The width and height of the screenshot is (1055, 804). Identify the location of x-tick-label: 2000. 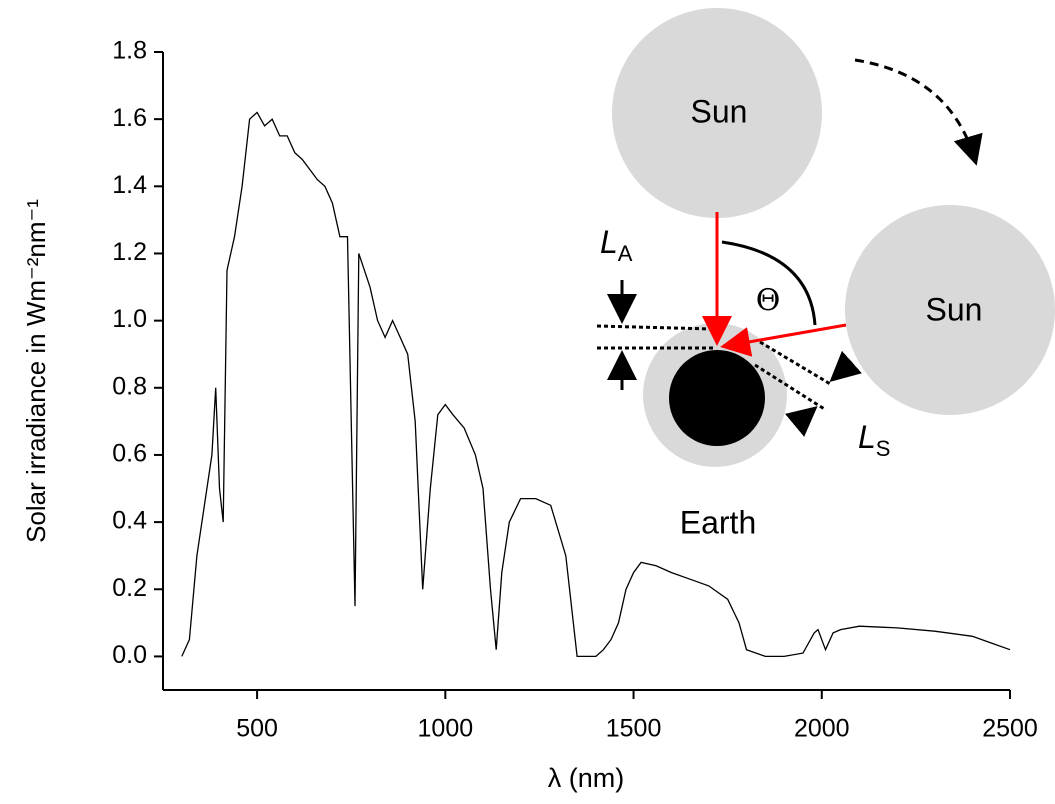
(822, 729).